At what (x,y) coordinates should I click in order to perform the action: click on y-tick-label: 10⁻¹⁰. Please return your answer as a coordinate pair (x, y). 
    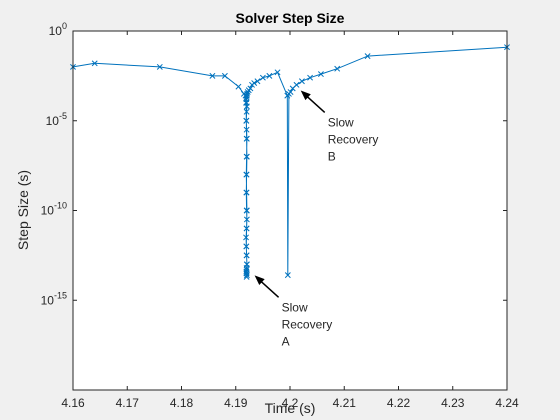
    Looking at the image, I should click on (54, 209).